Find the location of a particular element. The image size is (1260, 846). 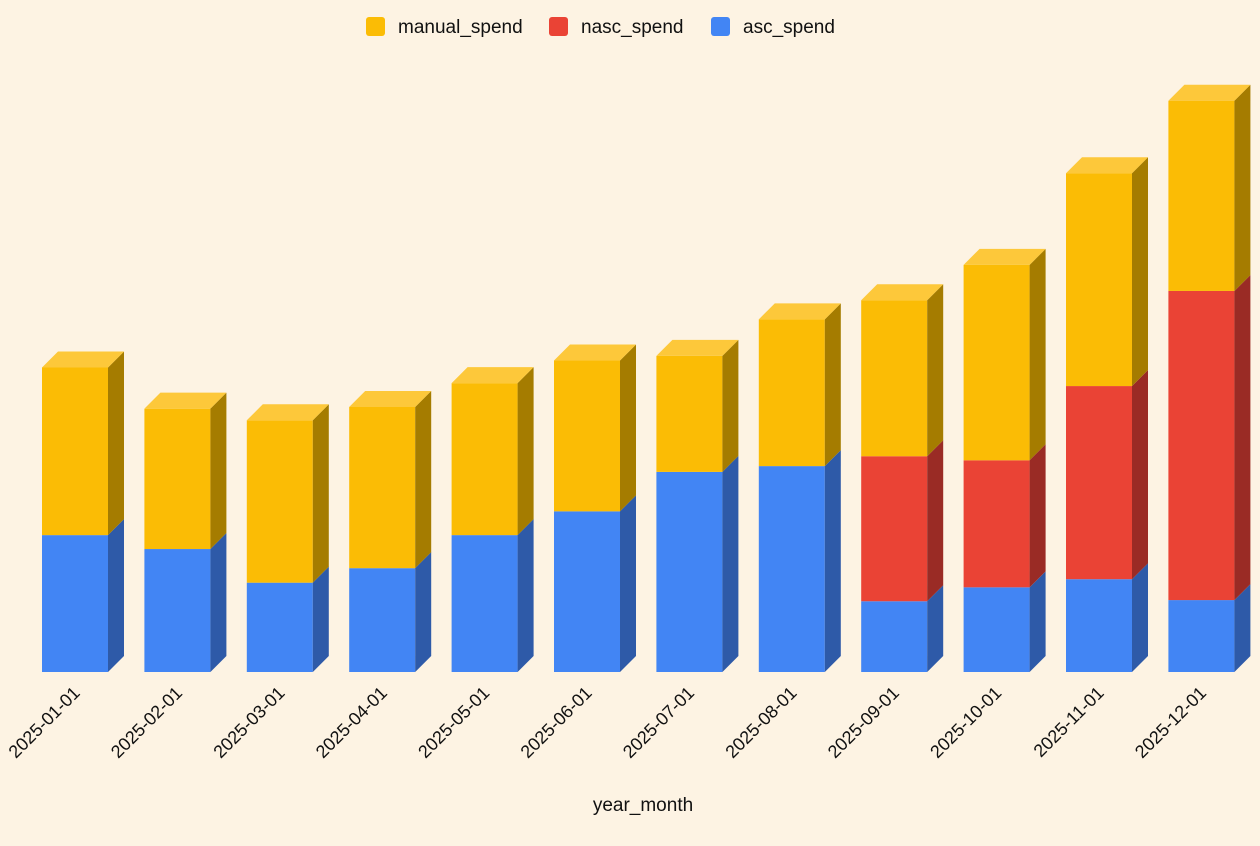

x-tick-label: 2025-08-01 is located at coordinates (760, 722).